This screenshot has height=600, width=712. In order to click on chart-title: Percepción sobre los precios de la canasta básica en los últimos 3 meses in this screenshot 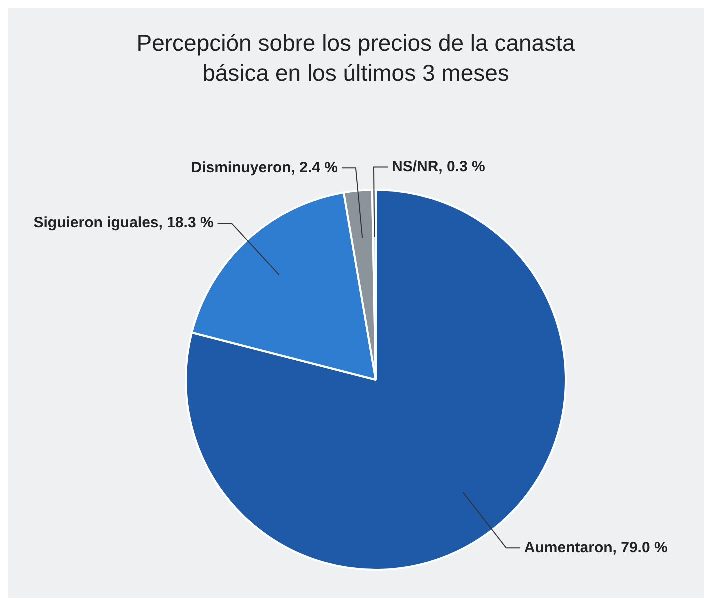, I will do `click(356, 58)`.